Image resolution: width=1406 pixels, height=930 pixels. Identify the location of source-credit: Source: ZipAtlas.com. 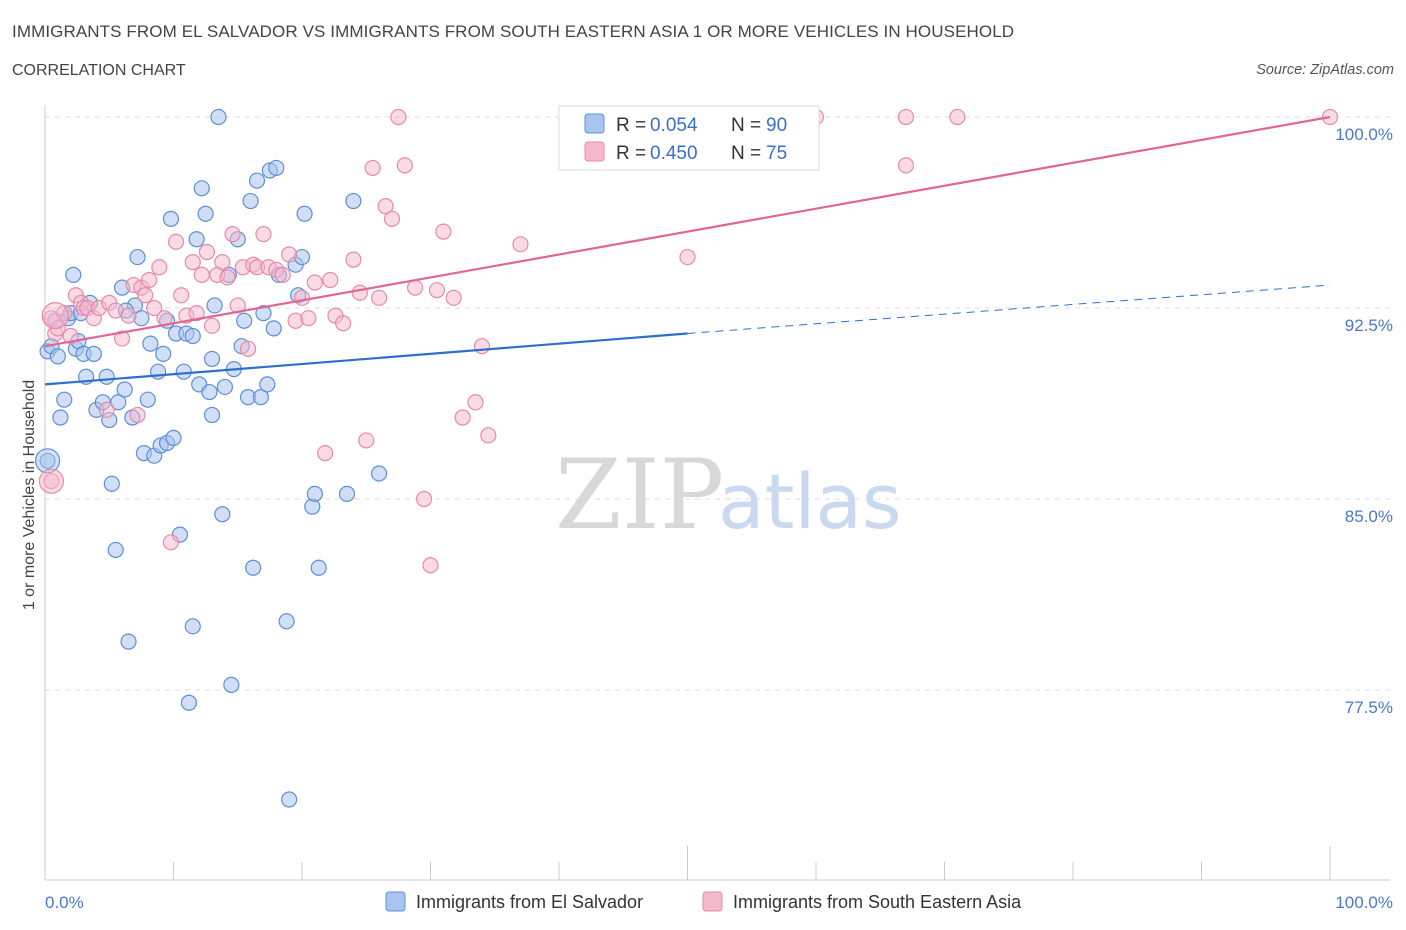
(1325, 70).